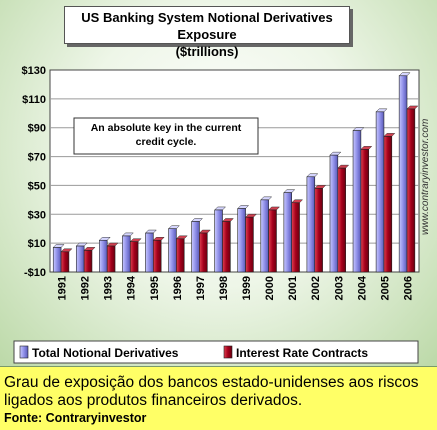  I want to click on x-tick-label: 2006, so click(408, 288).